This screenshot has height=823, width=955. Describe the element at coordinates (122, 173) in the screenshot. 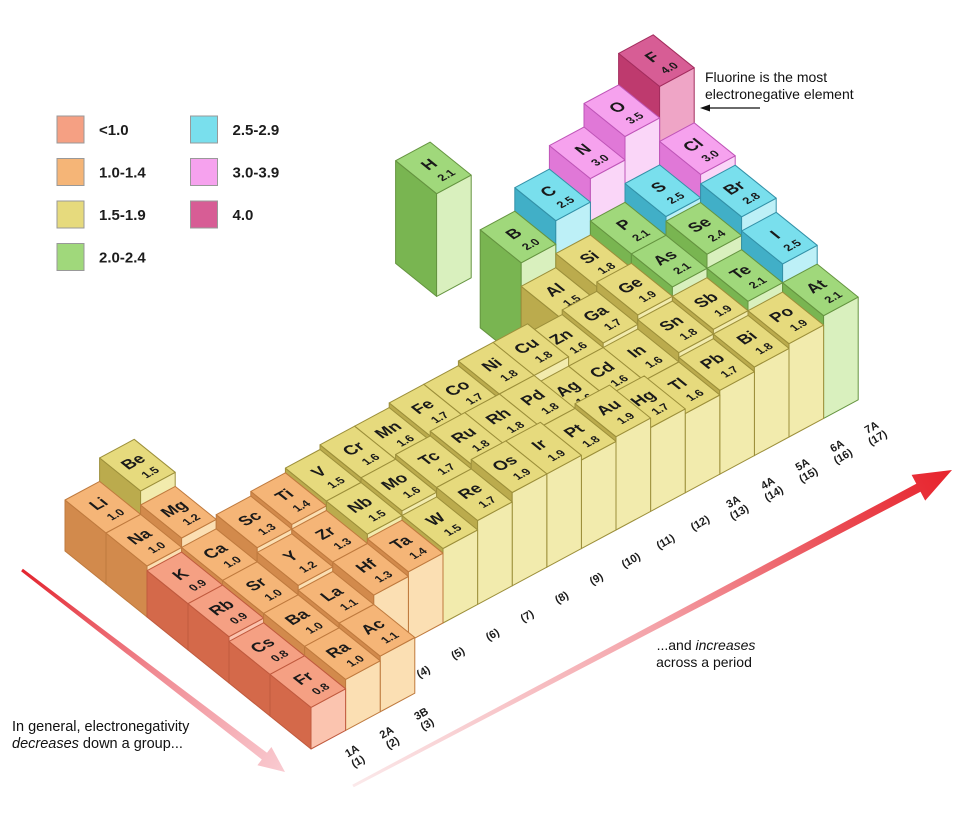

I see `svg-text: 1.0-1.4` at that location.